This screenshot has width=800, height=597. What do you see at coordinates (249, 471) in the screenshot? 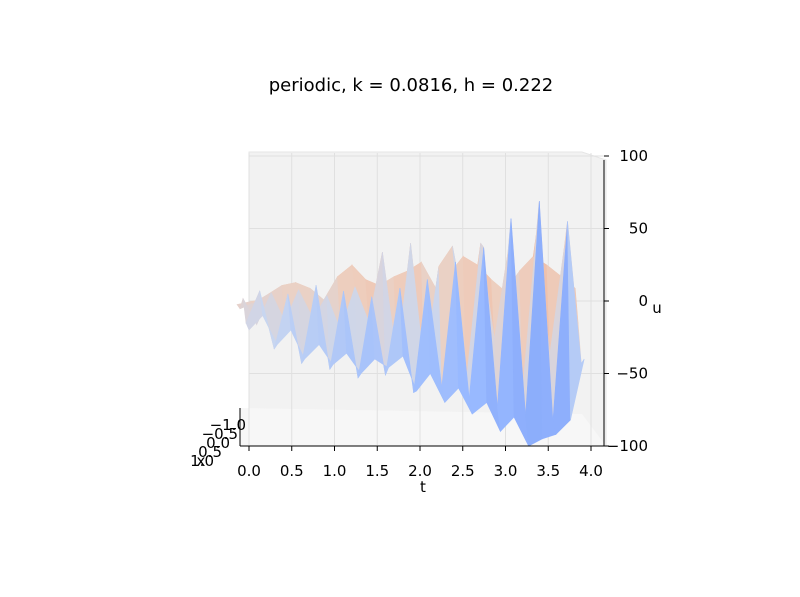
I see `t-tick-label: 0.0` at bounding box center [249, 471].